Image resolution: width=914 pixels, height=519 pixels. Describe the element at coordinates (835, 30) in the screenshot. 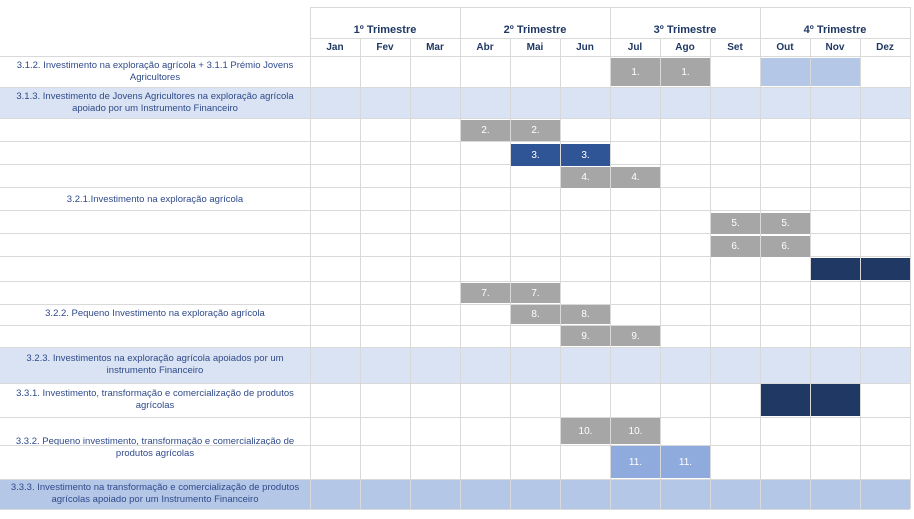

I see `quarter-header-4: 4º Trimestre` at that location.